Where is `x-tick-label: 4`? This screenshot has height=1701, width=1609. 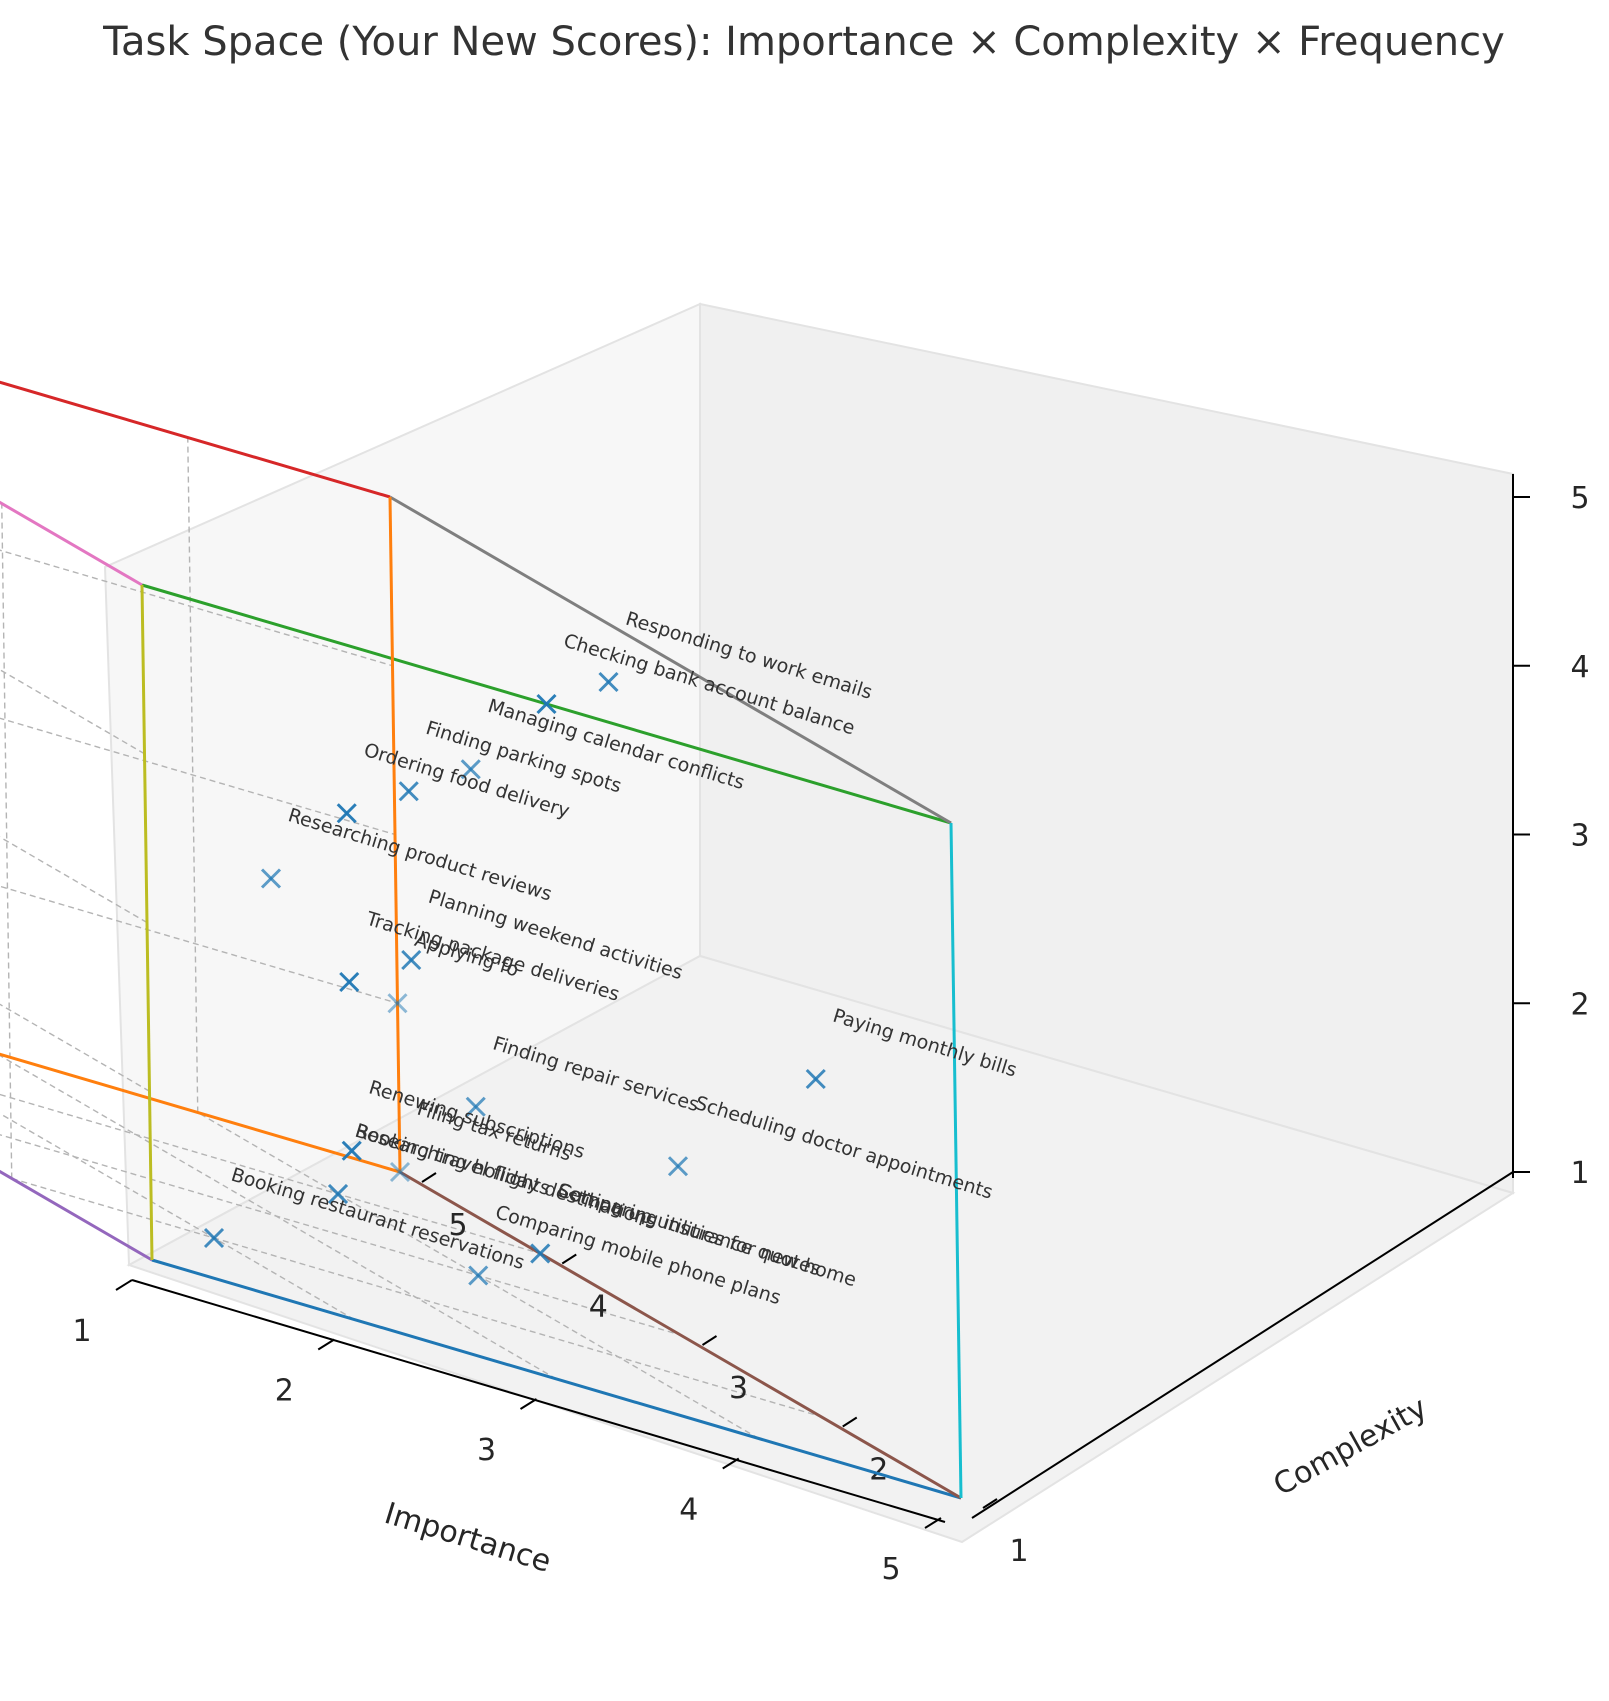
x-tick-label: 4 is located at coordinates (688, 1510).